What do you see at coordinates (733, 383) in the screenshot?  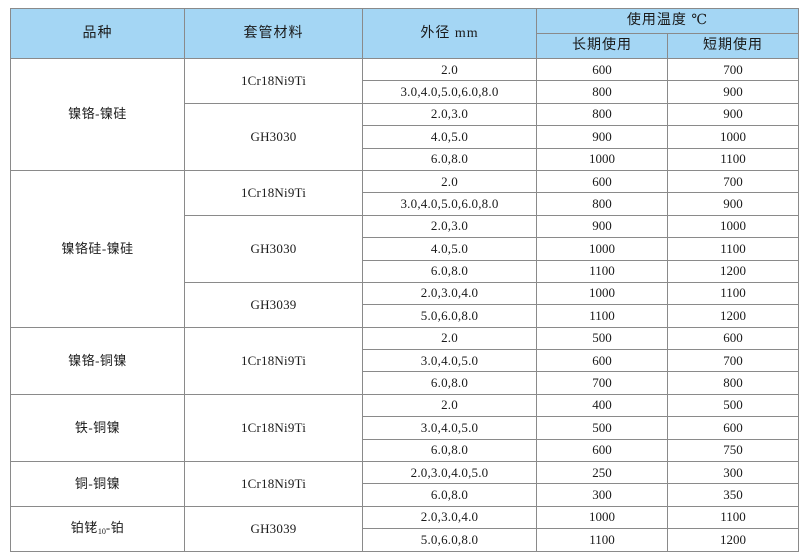 I see `cell-short-term-temperature: 800` at bounding box center [733, 383].